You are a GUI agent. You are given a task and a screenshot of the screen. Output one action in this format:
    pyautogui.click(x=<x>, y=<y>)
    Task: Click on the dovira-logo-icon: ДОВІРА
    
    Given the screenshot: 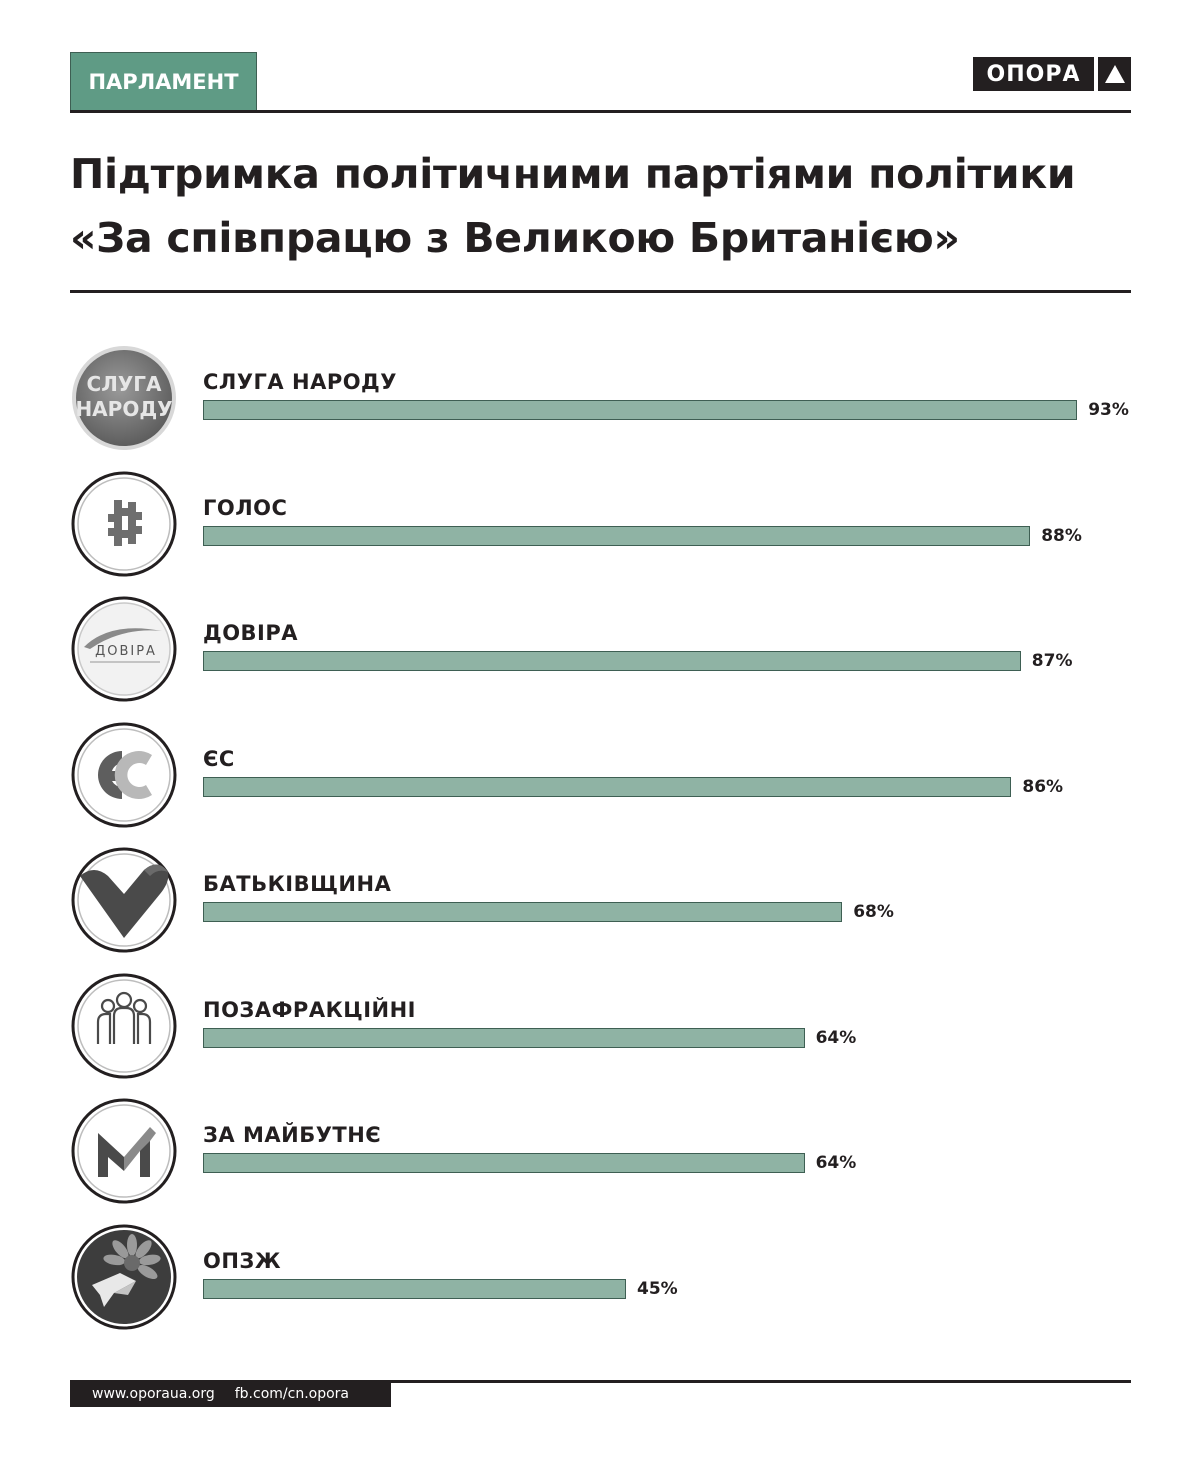 What is the action you would take?
    pyautogui.click(x=124, y=649)
    